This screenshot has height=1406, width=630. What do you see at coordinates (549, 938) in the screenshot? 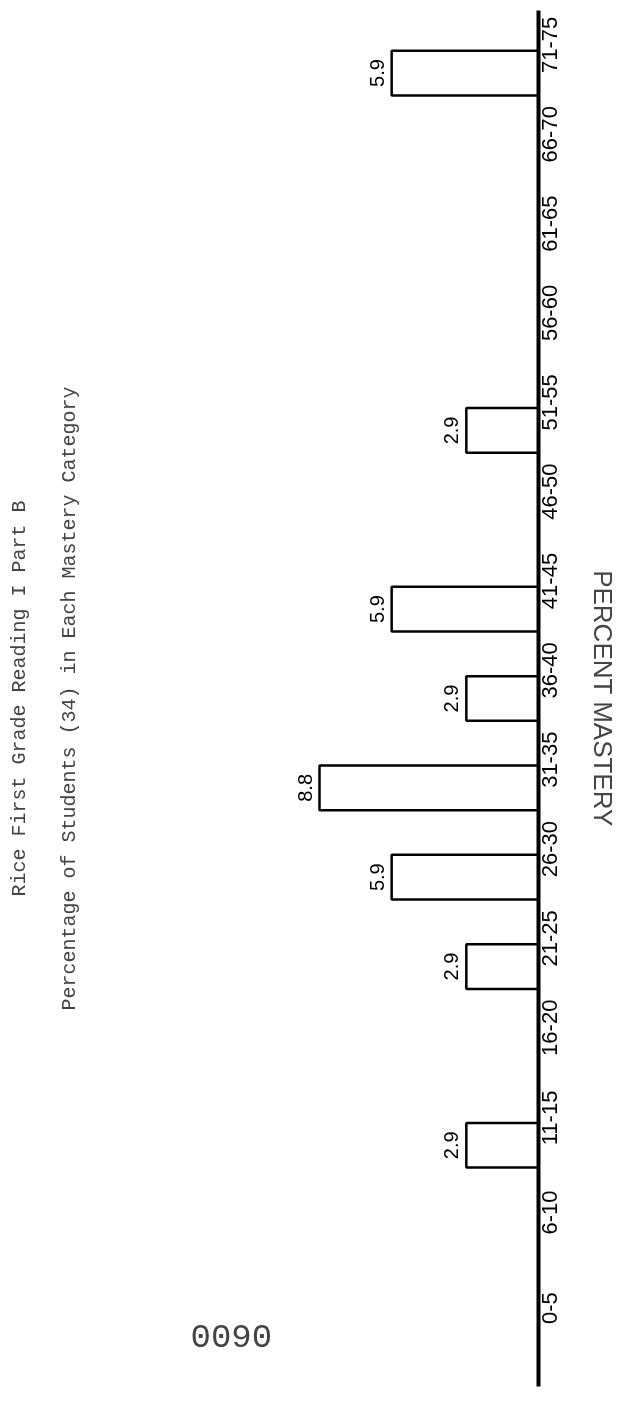
I see `y-tick-label: 21-25` at bounding box center [549, 938].